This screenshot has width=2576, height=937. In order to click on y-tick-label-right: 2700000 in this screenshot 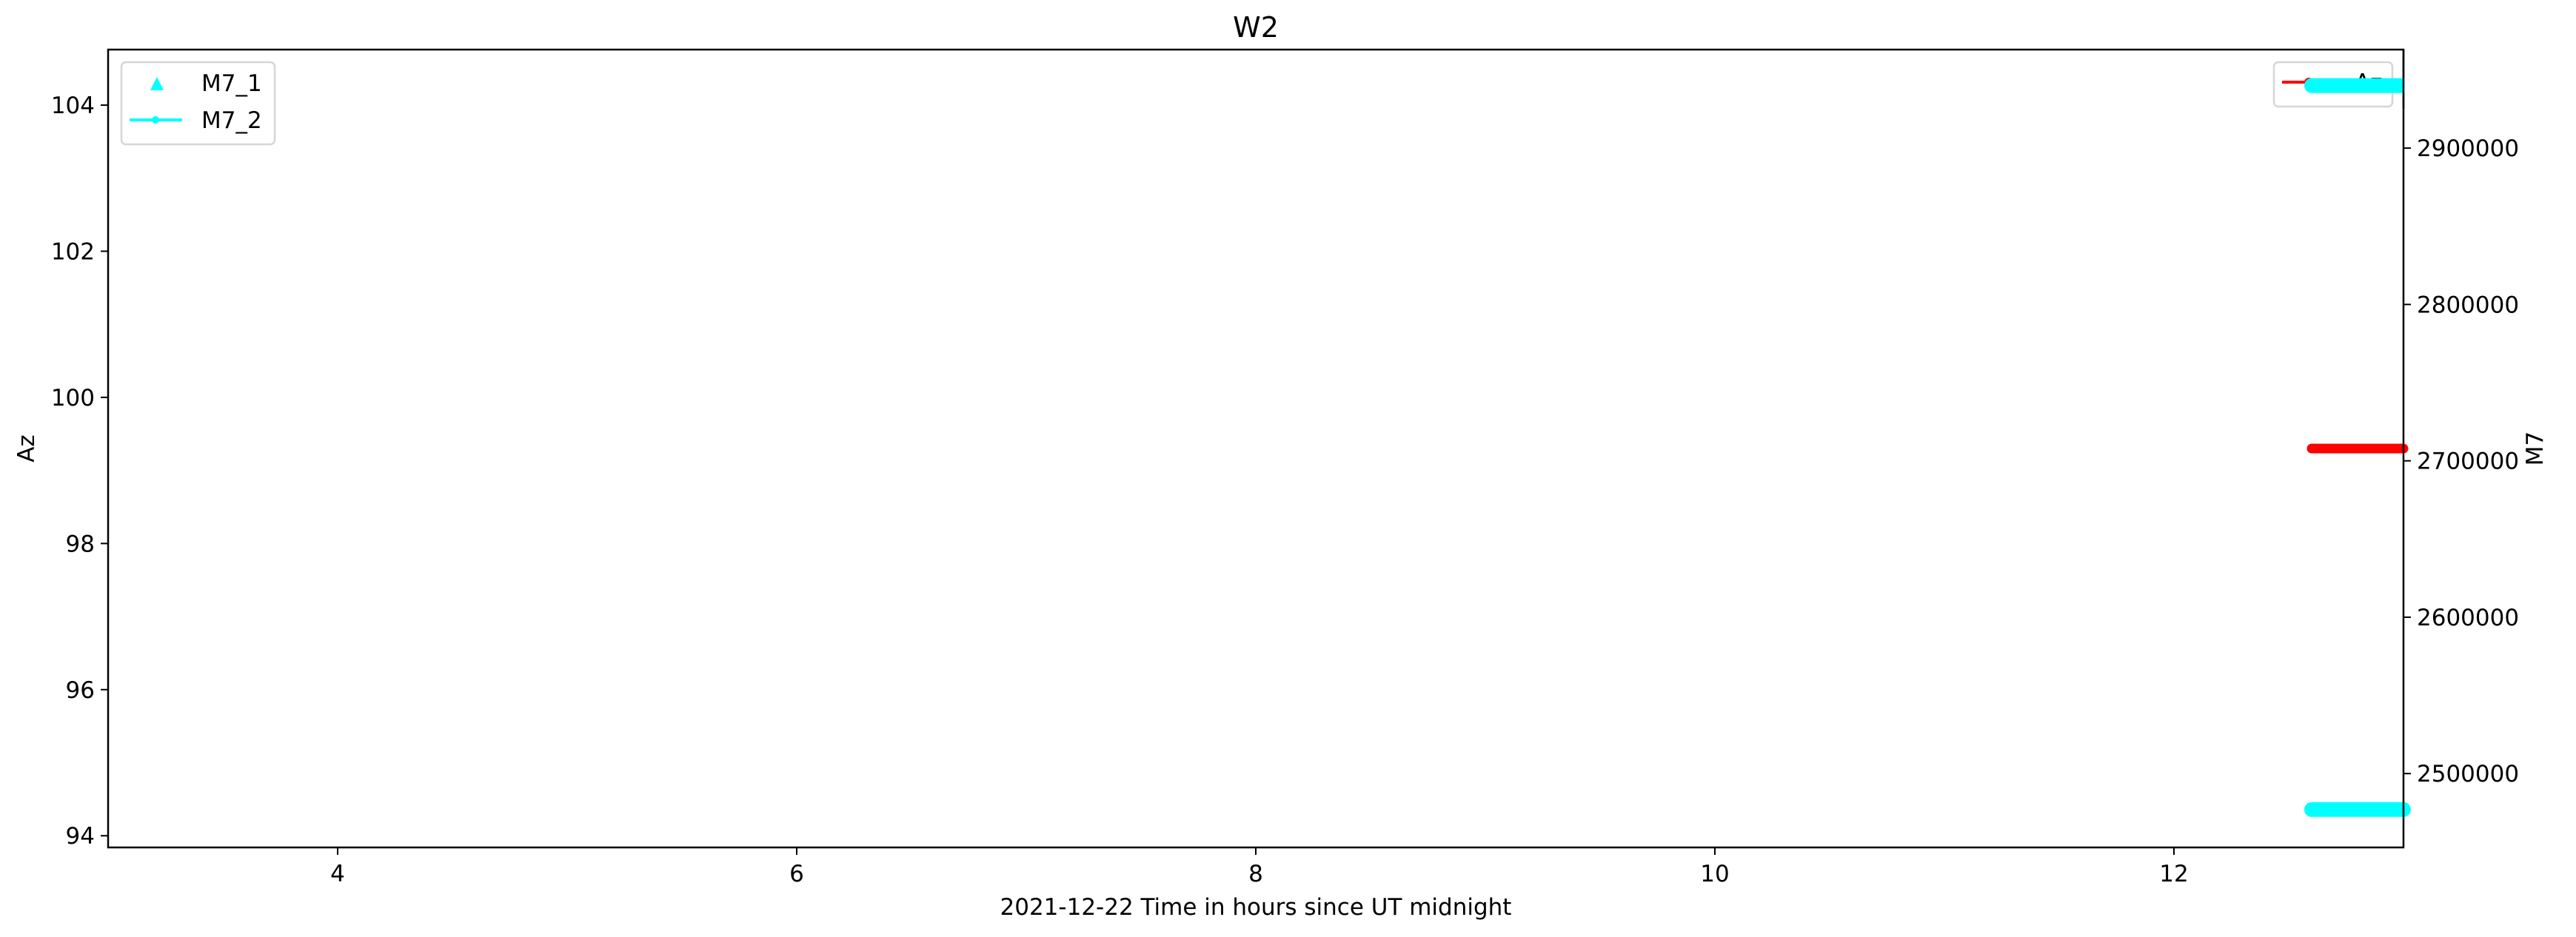, I will do `click(2468, 462)`.